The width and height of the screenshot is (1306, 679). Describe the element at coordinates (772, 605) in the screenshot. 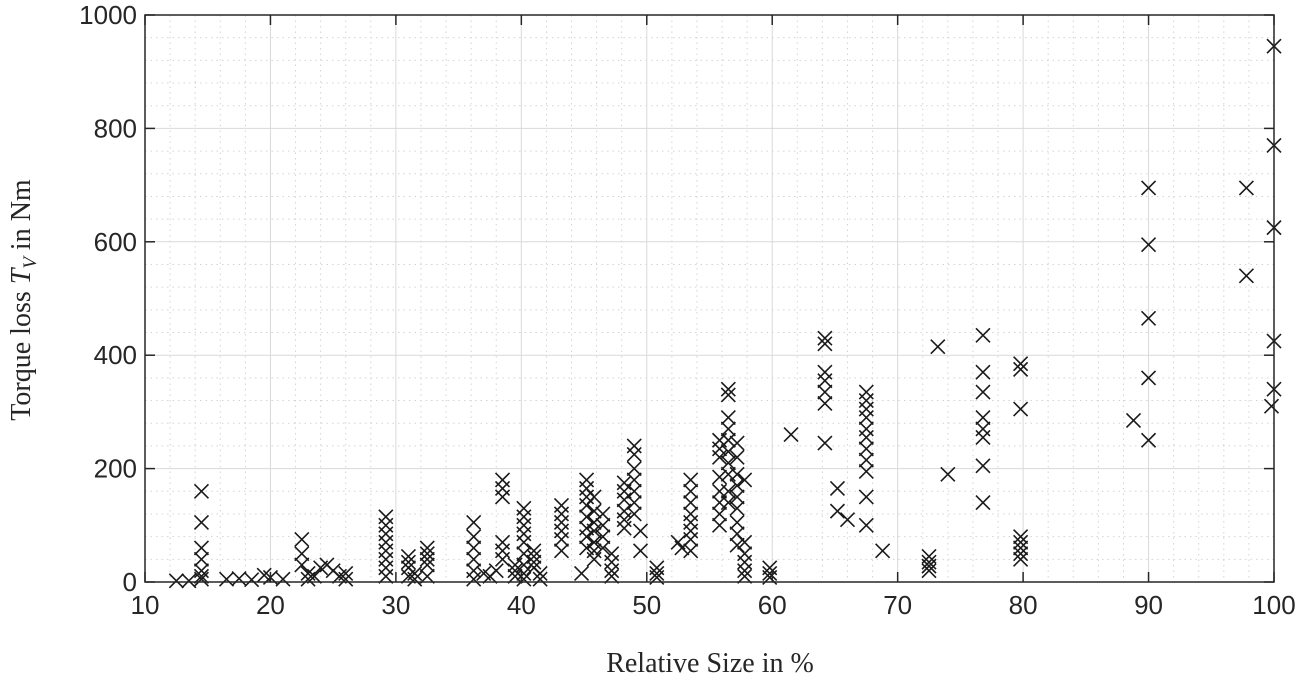

I see `x-tick-label: 60` at that location.